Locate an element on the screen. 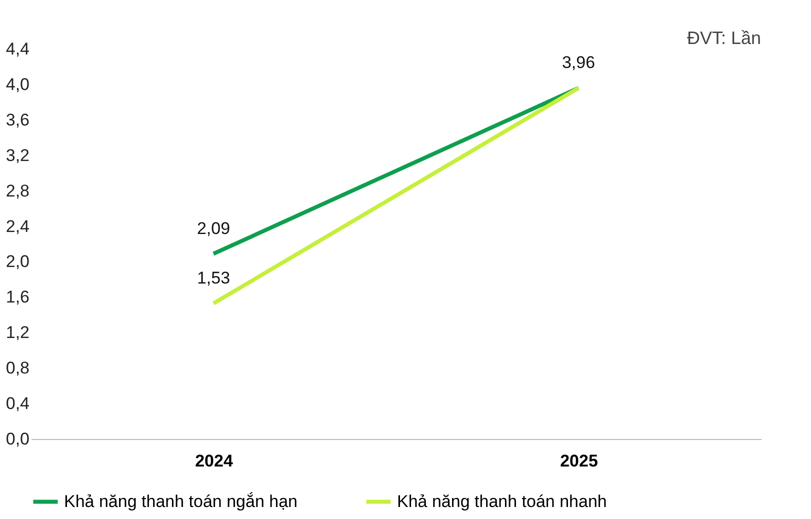 Image resolution: width=811 pixels, height=519 pixels. data-label: 3,96 is located at coordinates (579, 62).